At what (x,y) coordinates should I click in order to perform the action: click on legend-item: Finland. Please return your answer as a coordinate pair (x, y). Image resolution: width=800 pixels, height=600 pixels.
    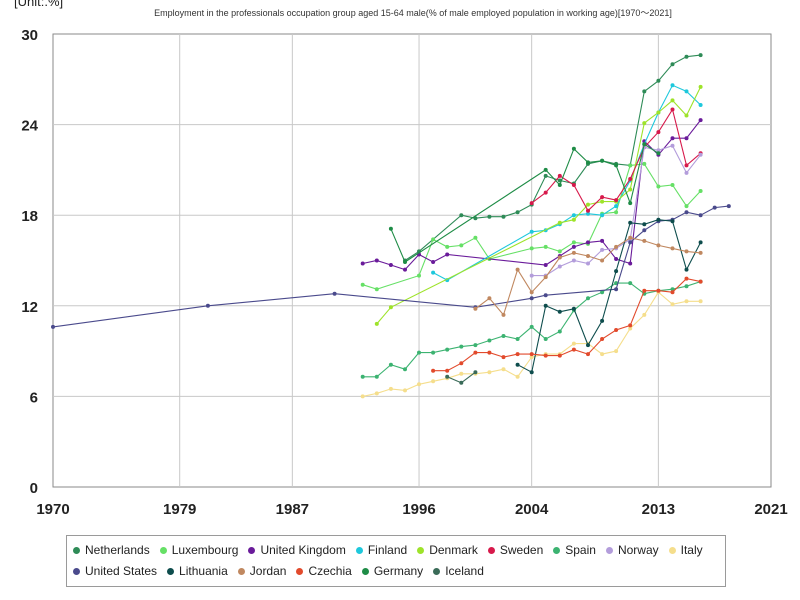
    Looking at the image, I should click on (381, 550).